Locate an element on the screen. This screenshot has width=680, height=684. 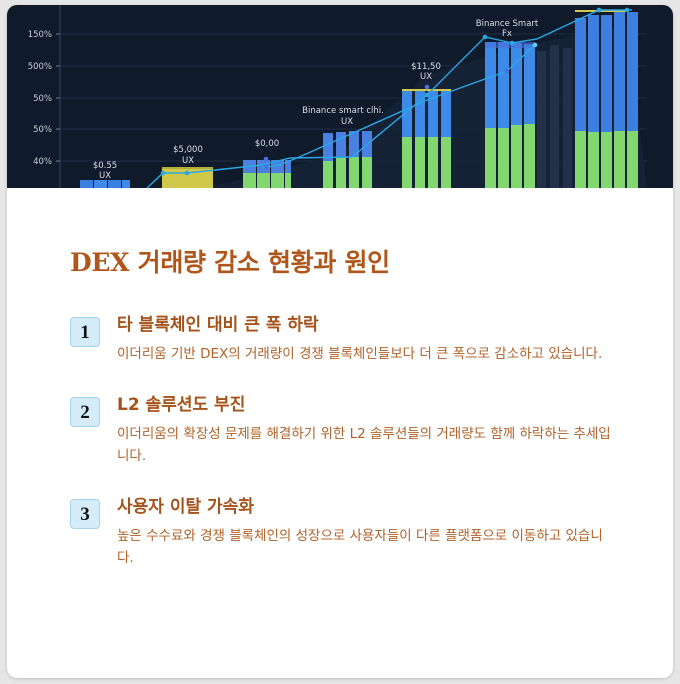
item-title: 사용자 이탈 가속화 is located at coordinates (185, 507).